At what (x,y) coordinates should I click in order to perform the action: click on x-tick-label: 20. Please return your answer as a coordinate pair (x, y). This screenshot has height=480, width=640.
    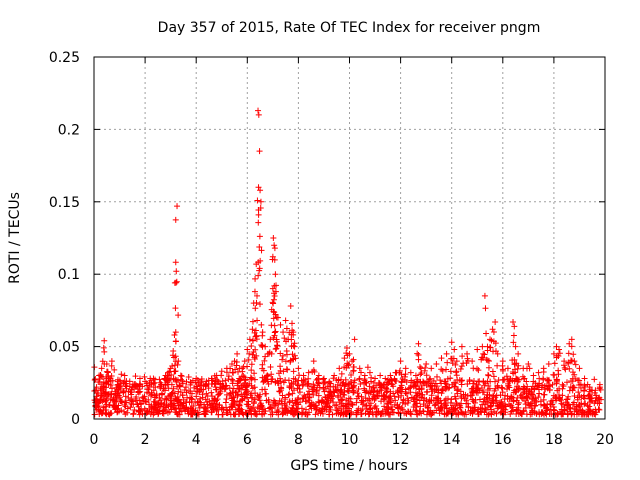
    Looking at the image, I should click on (605, 440).